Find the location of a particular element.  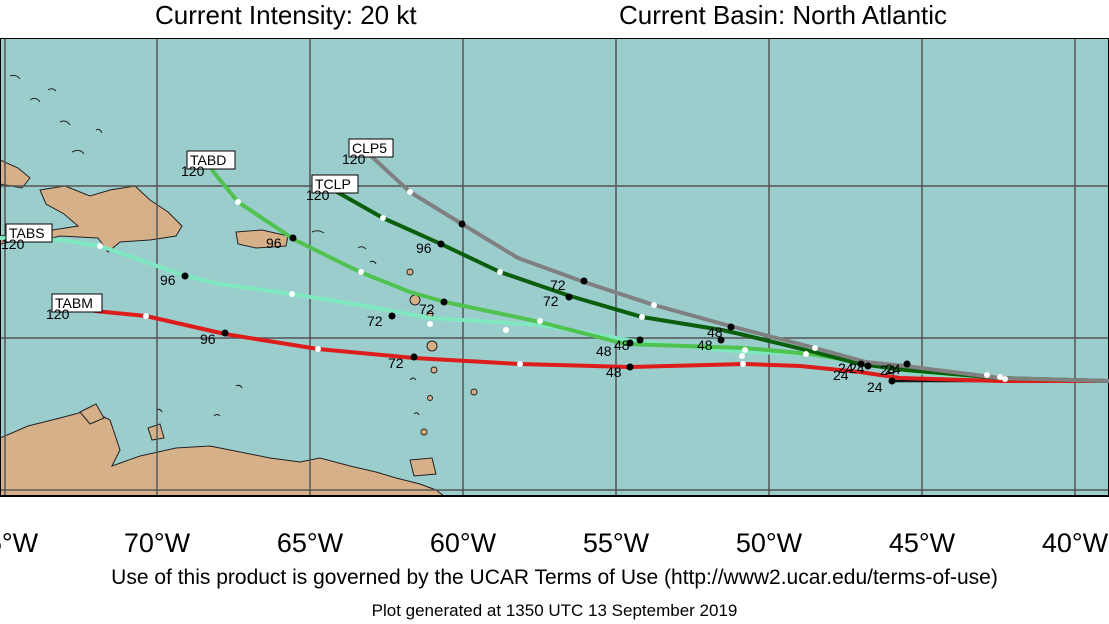

tclp-label: TCLP is located at coordinates (333, 184).